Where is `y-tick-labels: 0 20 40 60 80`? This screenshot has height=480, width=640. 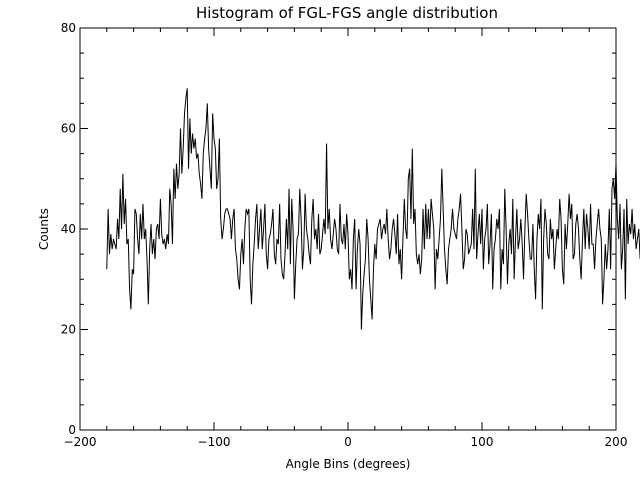
y-tick-labels: 0 20 40 60 80 is located at coordinates (68, 229).